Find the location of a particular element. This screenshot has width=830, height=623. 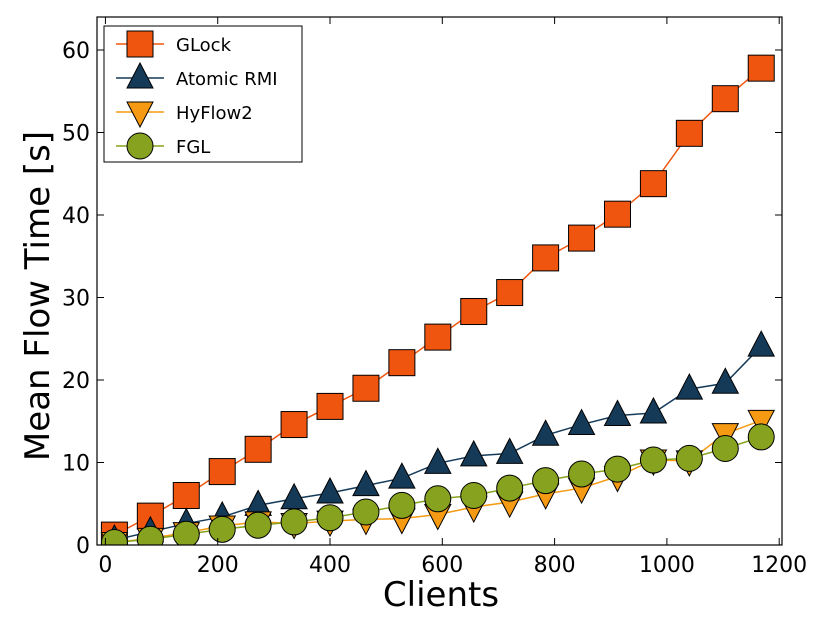

y-tick-label: 30 is located at coordinates (76, 299).